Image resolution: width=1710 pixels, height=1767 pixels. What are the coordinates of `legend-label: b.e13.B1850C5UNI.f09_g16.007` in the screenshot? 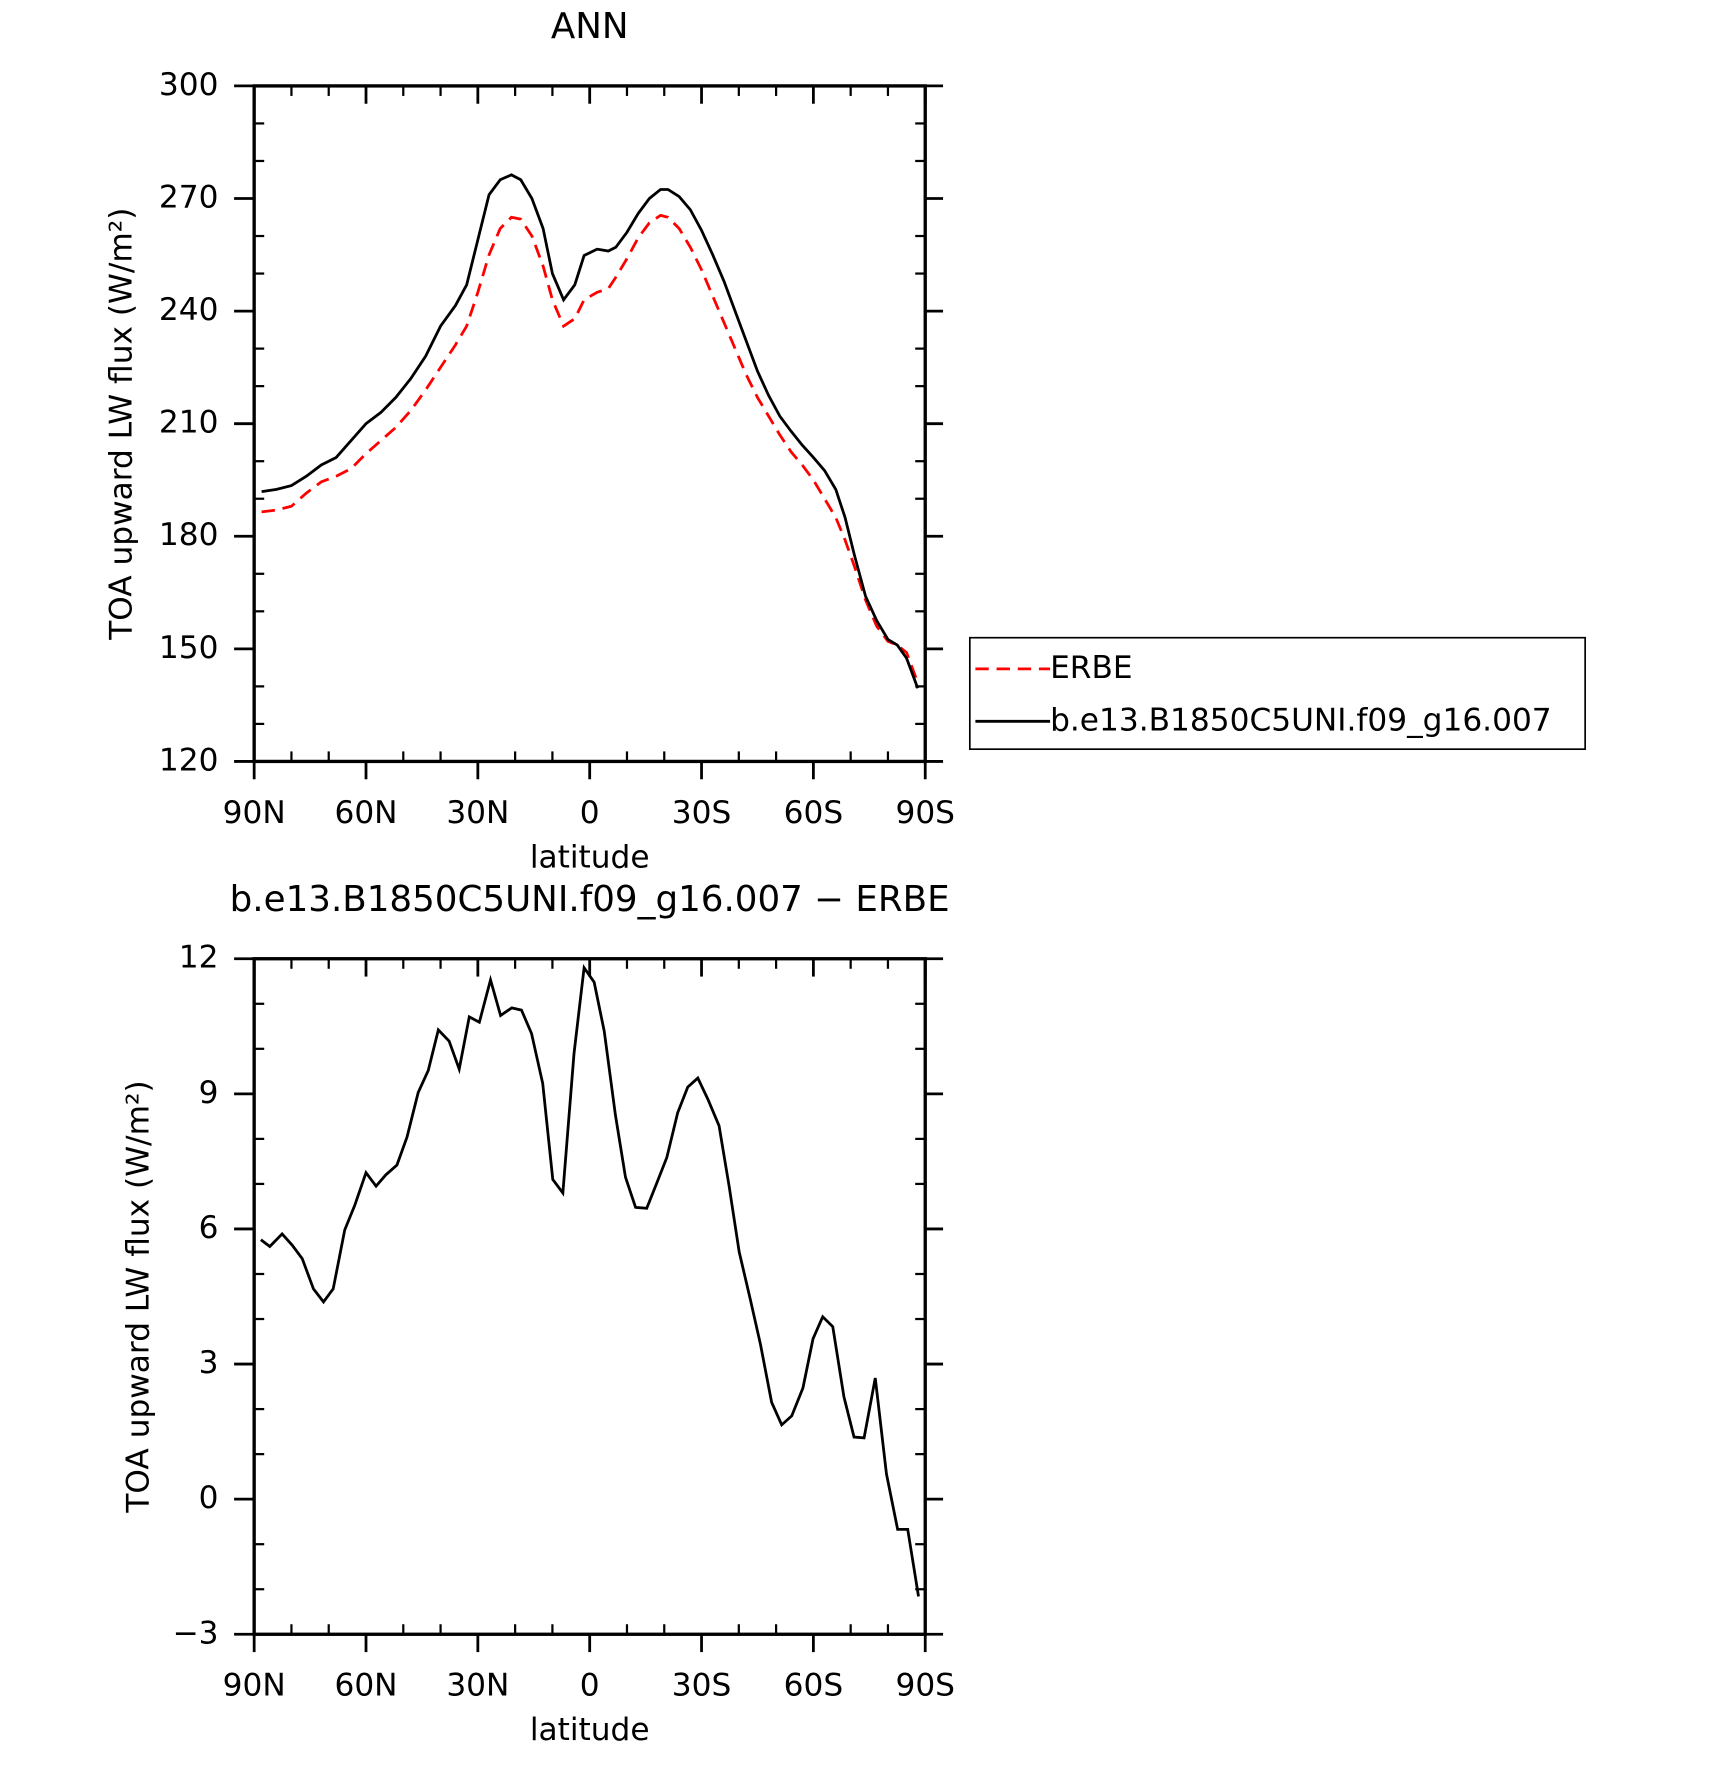 It's located at (1301, 720).